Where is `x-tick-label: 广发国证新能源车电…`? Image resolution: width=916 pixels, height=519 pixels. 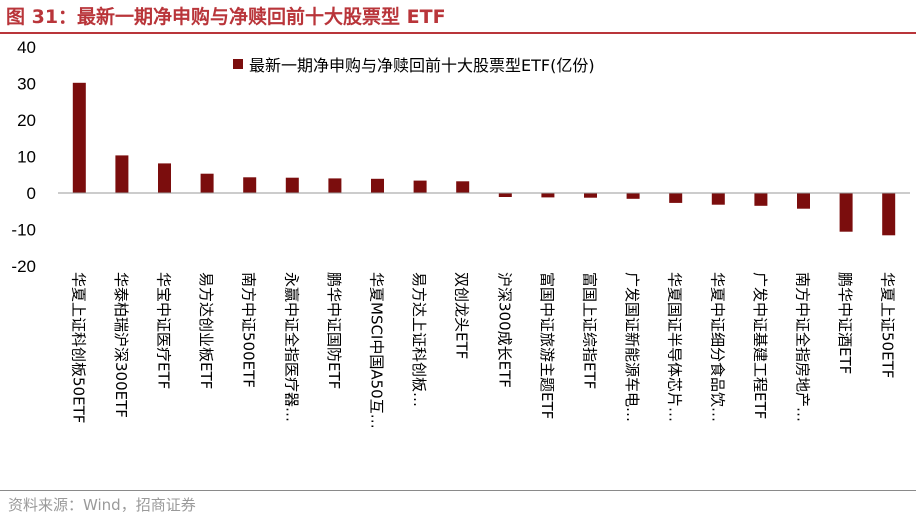 x-tick-label: 广发国证新能源车电… is located at coordinates (632, 347).